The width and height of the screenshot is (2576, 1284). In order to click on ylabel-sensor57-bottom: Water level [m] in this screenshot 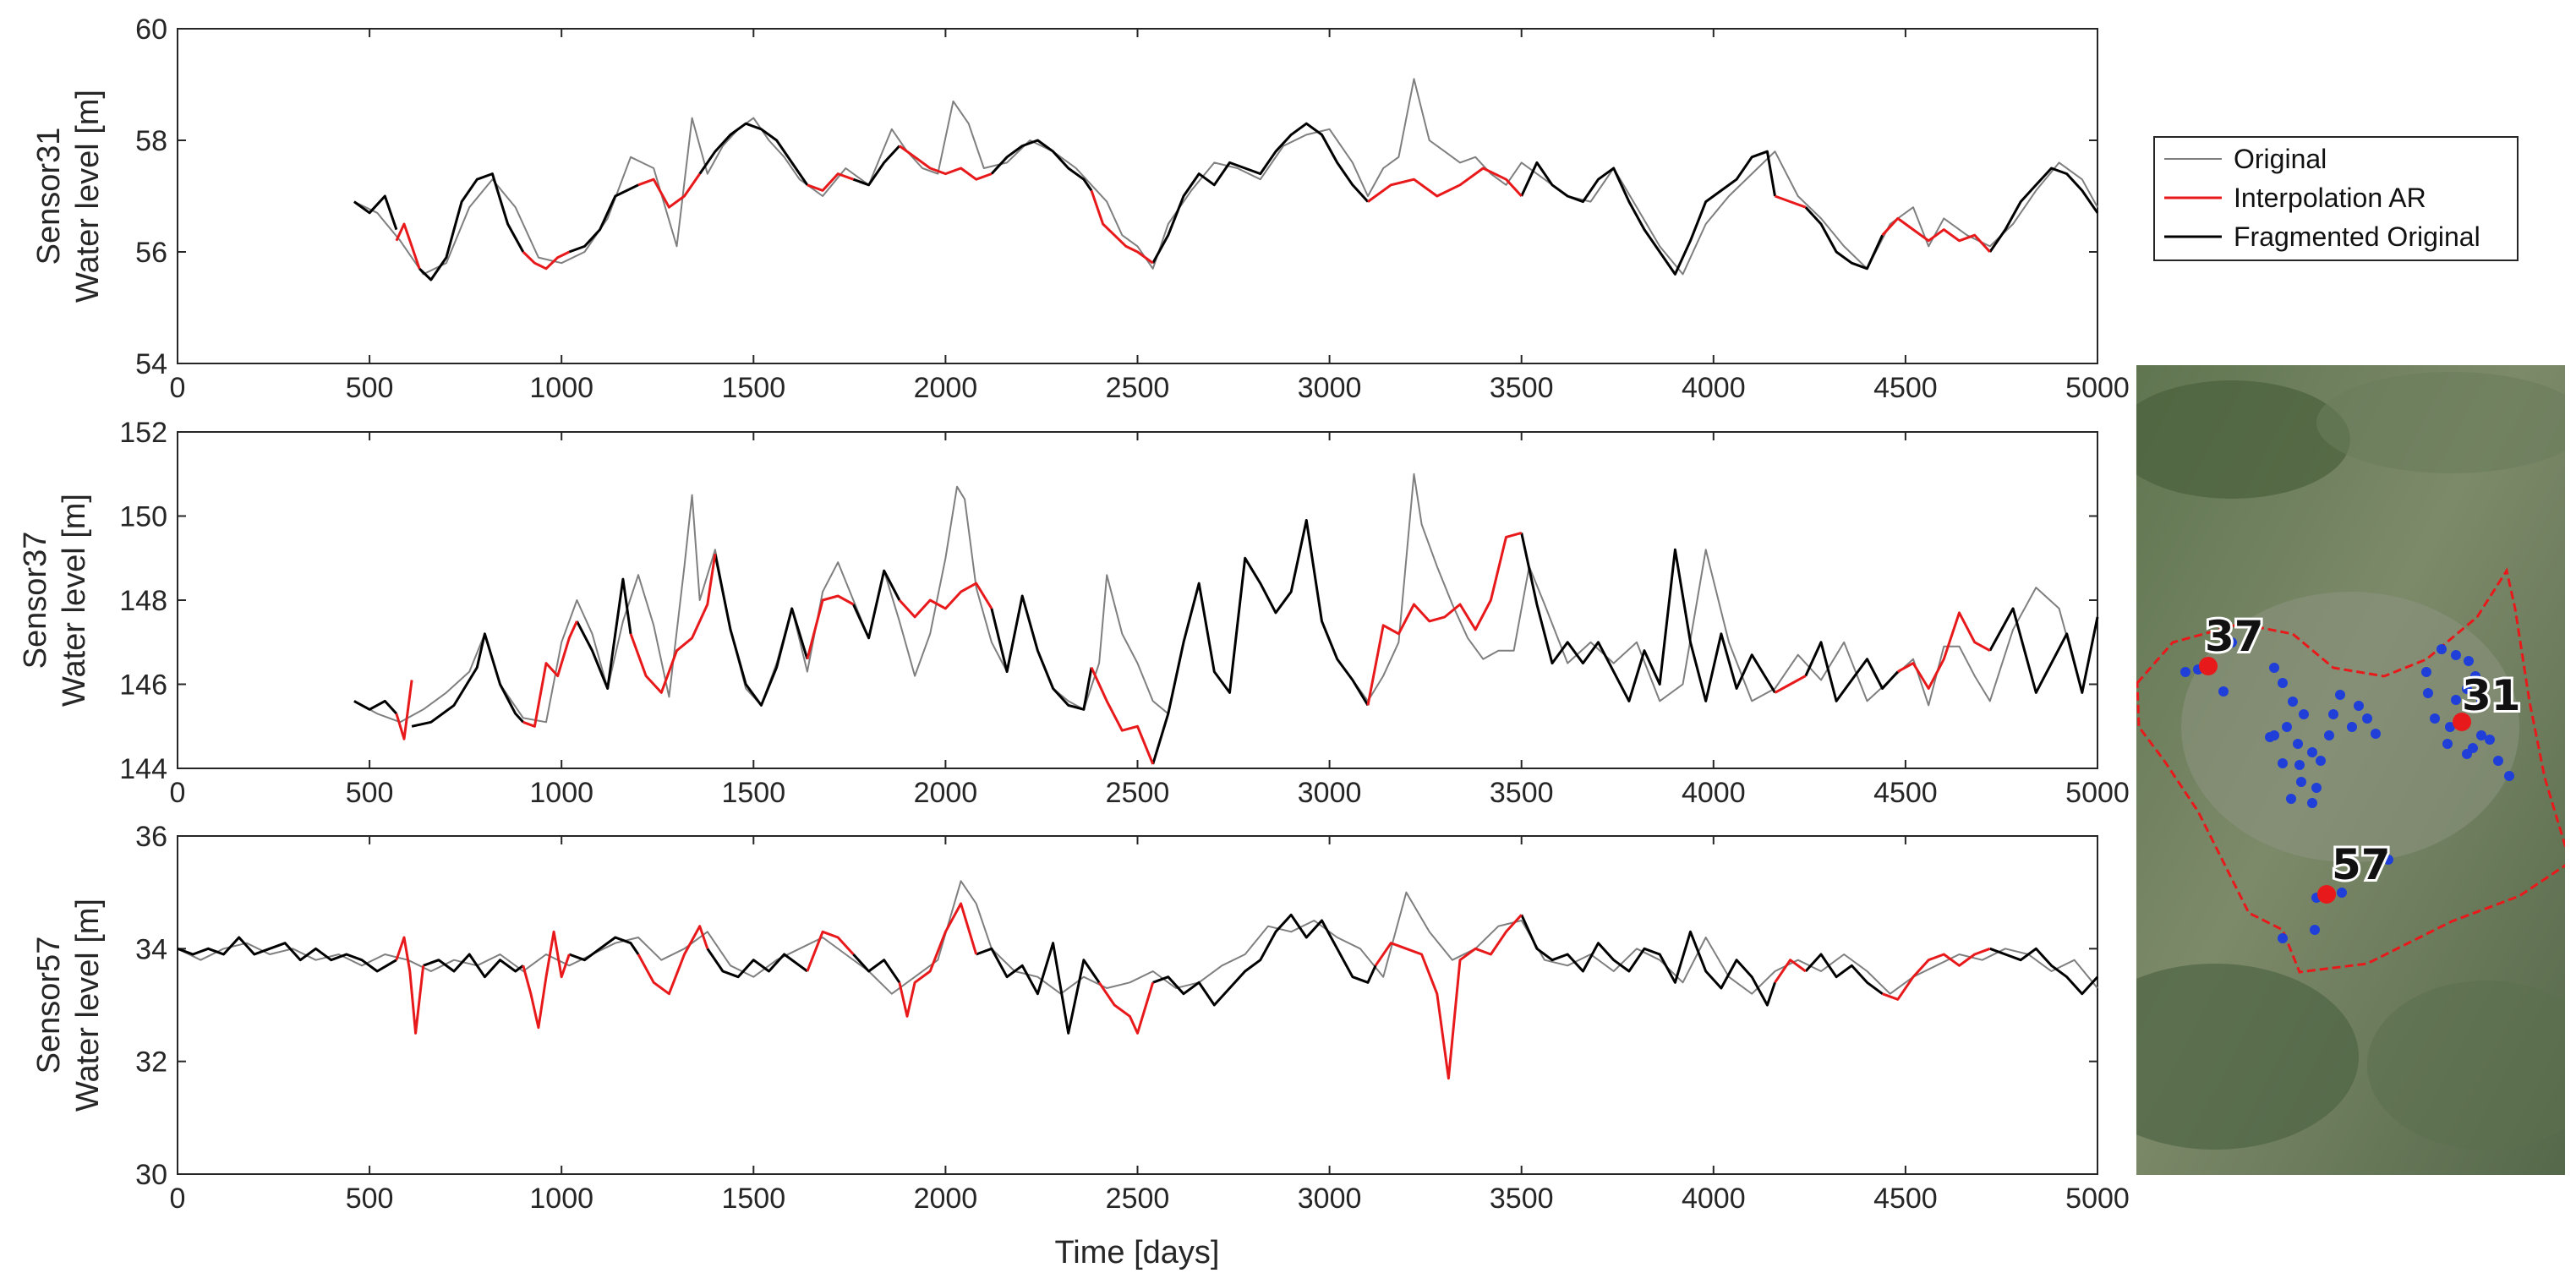, I will do `click(88, 1005)`.